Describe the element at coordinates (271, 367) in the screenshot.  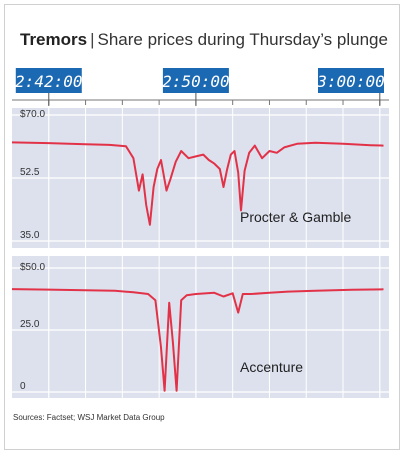
I see `series-label-accenture: Accenture` at that location.